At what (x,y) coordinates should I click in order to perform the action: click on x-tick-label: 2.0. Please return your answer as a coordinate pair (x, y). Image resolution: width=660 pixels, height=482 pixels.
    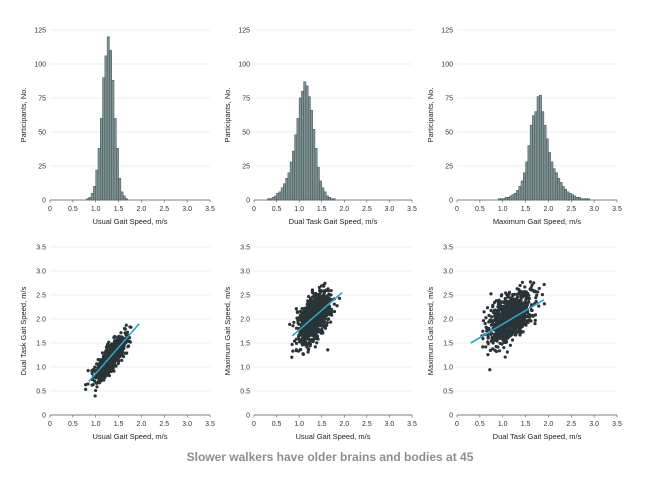
    Looking at the image, I should click on (344, 209).